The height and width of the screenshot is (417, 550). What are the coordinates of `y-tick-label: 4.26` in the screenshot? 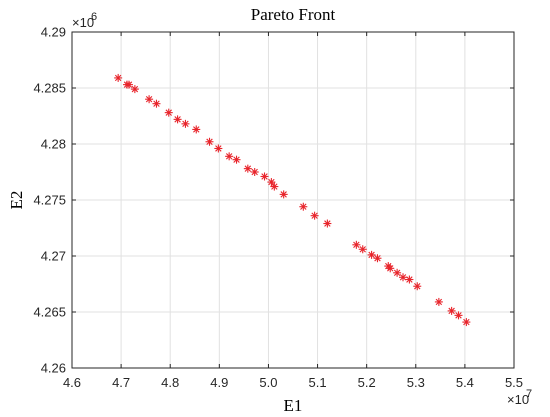 It's located at (53, 368).